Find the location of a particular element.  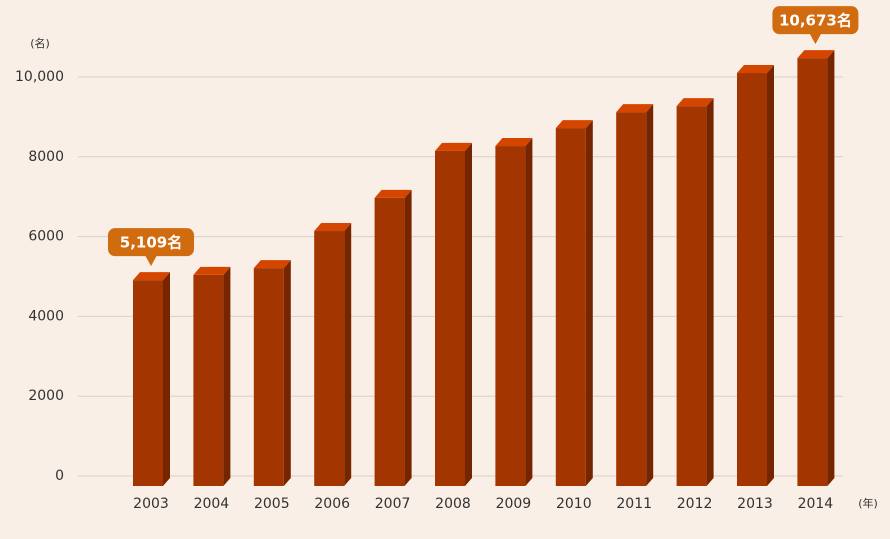

x-tick-label: 2007 is located at coordinates (393, 504).